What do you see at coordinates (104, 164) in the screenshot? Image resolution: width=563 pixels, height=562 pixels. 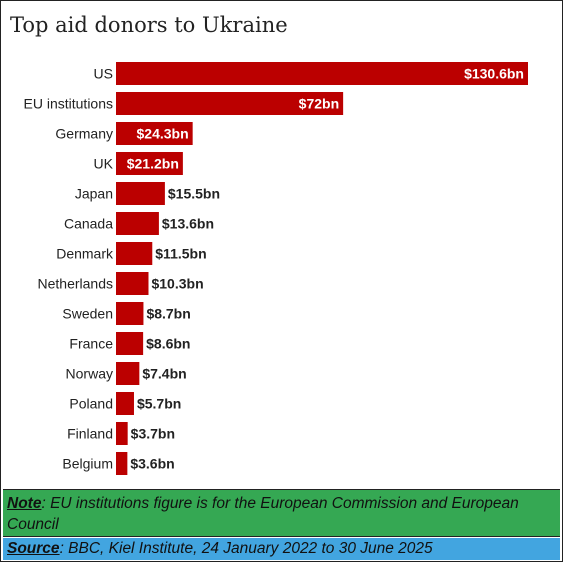 I see `category-label-uk: UK` at bounding box center [104, 164].